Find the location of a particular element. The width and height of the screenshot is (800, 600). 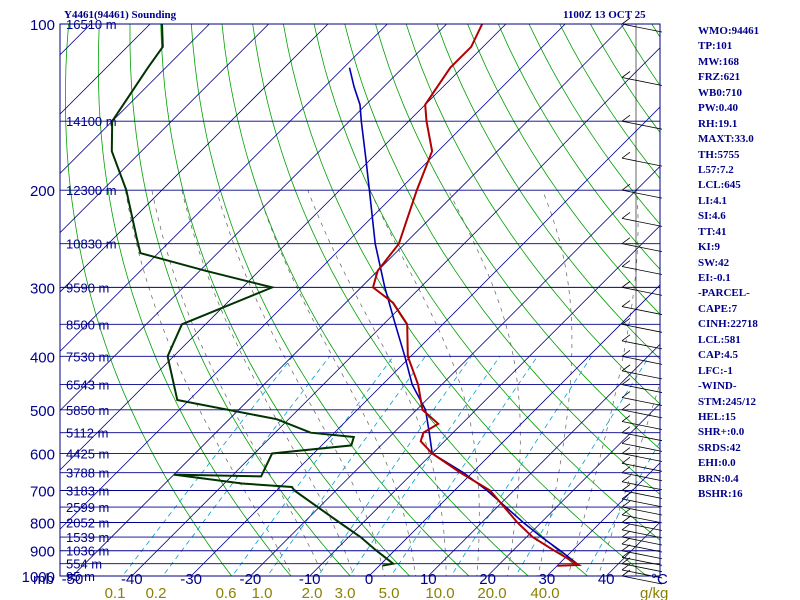

height-label: 5112 m is located at coordinates (87, 433).